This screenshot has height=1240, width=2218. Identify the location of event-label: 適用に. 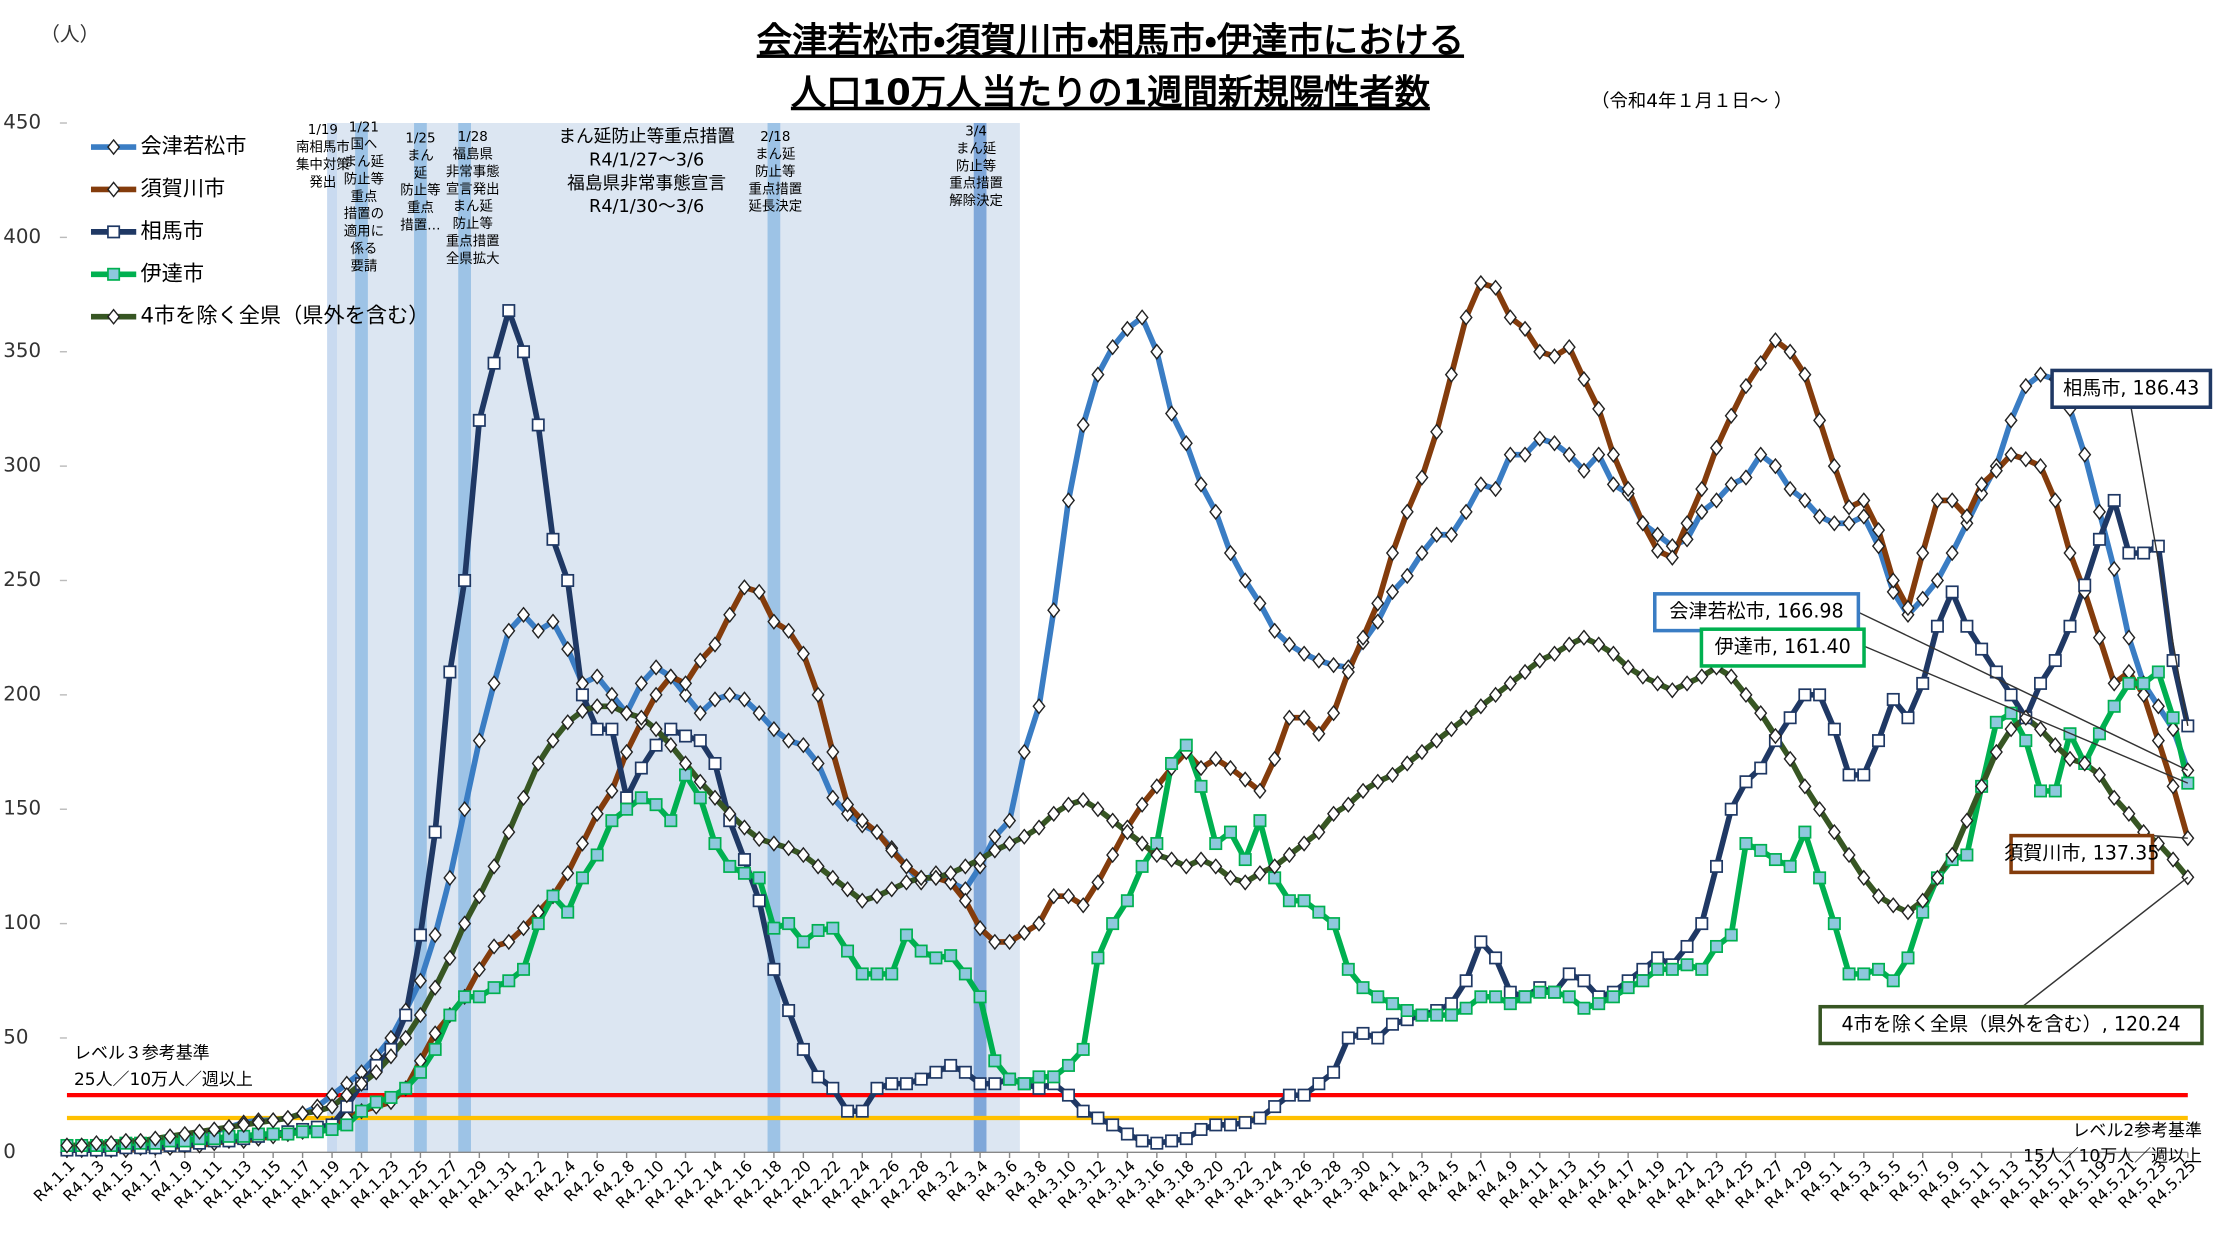
(364, 232).